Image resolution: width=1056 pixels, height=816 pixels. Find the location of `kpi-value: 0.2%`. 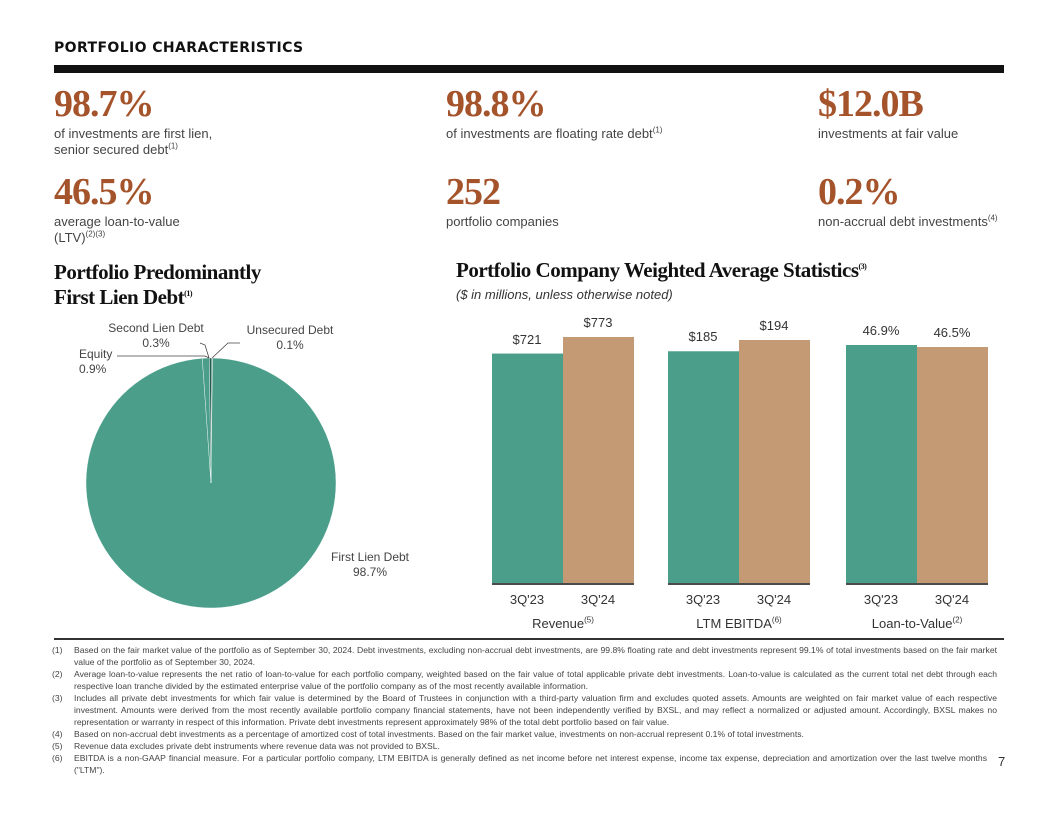

kpi-value: 0.2% is located at coordinates (859, 192).